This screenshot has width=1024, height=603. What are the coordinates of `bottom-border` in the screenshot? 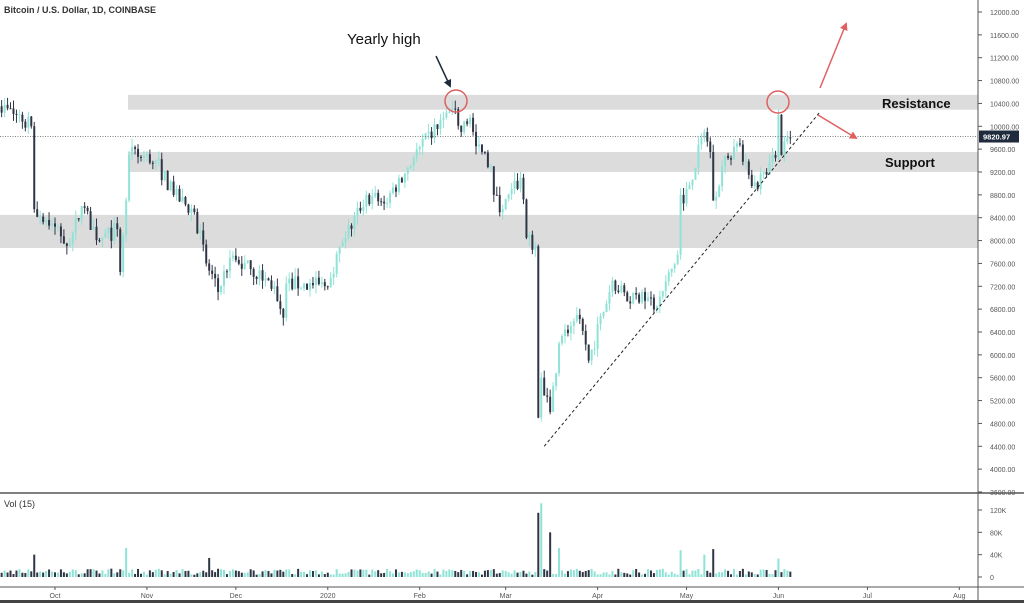 It's located at (512, 601).